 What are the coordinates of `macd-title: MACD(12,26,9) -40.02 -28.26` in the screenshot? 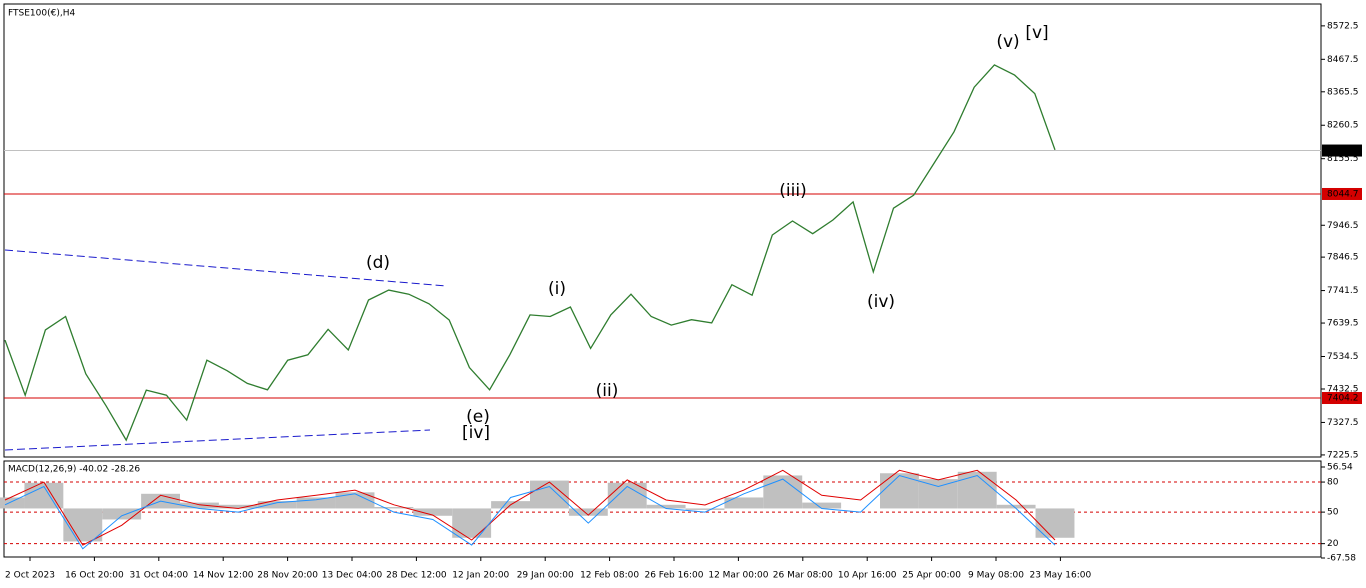 It's located at (74, 470).